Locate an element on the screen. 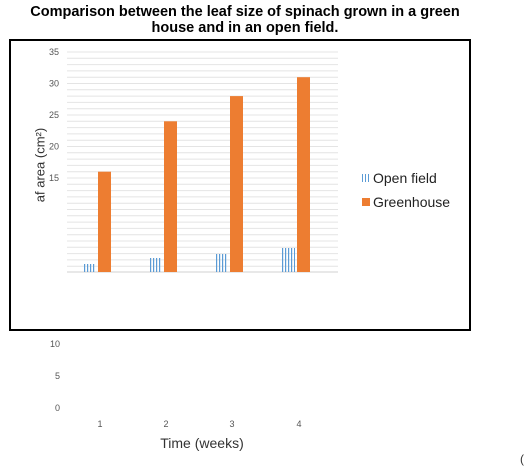 This screenshot has height=466, width=527. x-tick-label: 4 is located at coordinates (298, 424).